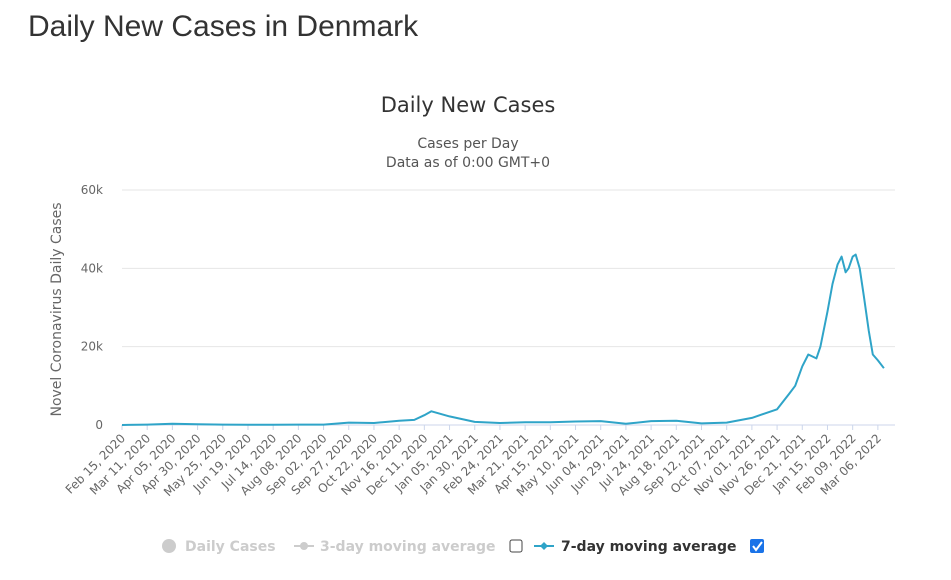  What do you see at coordinates (544, 546) in the screenshot?
I see `legend-marker-diamond` at bounding box center [544, 546].